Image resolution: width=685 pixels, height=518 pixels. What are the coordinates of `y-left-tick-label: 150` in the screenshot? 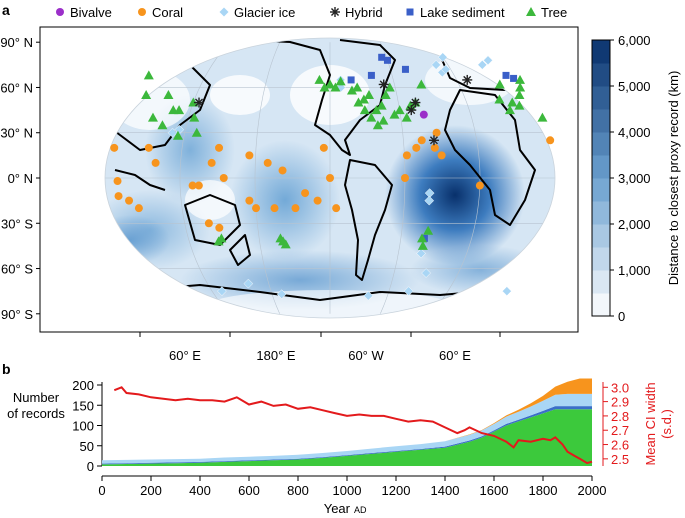 It's located at (83, 405).